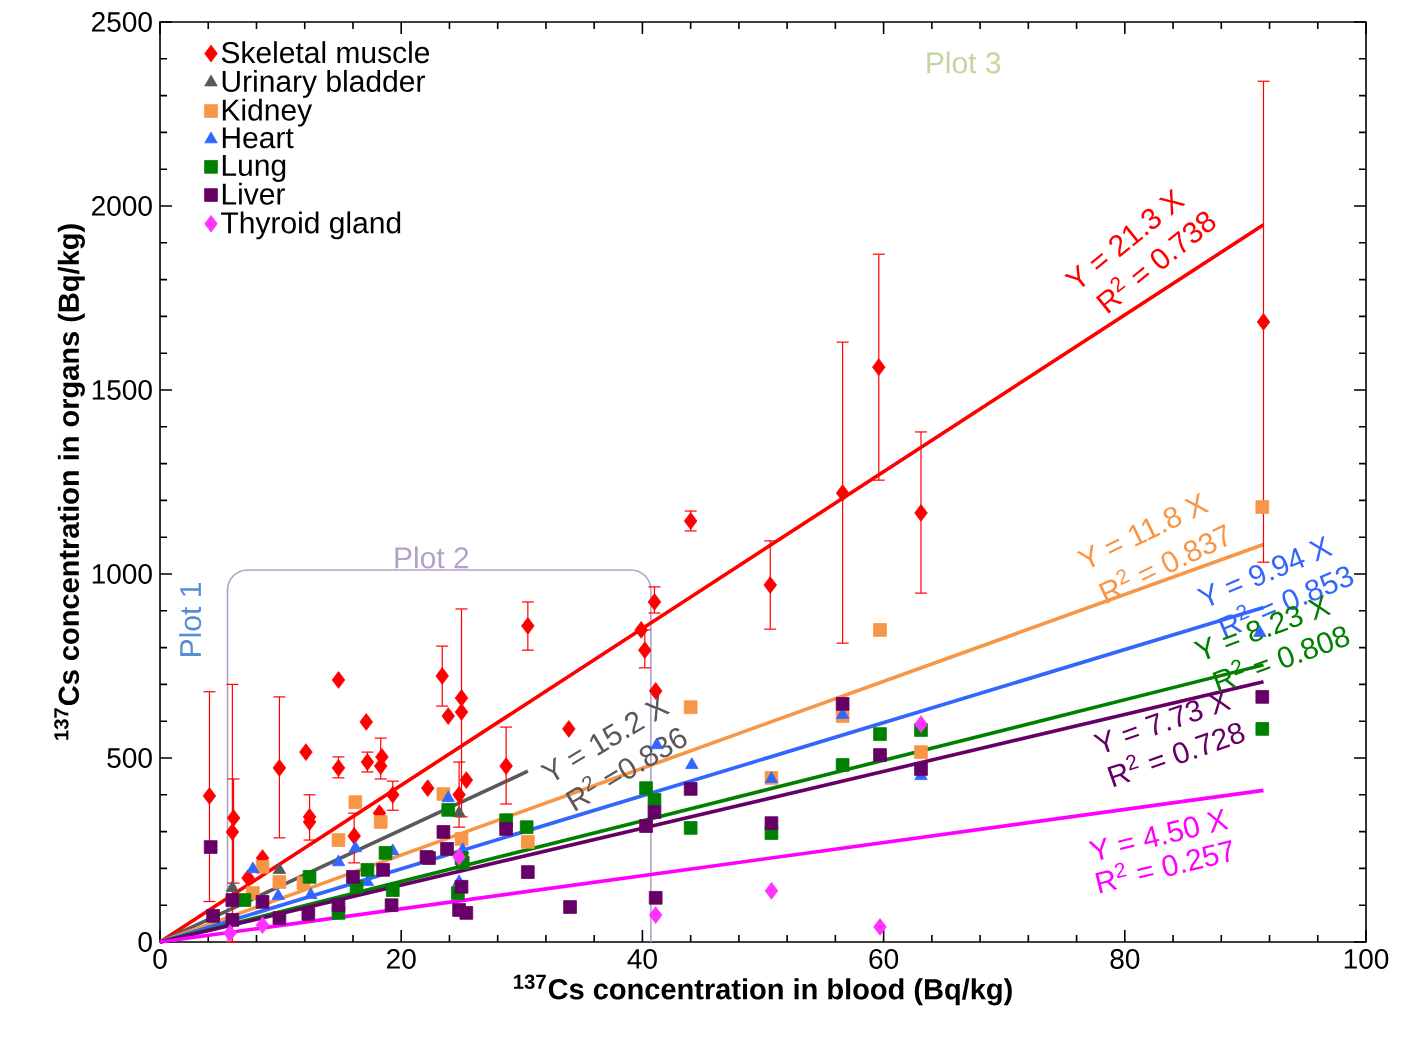 The width and height of the screenshot is (1401, 1037). What do you see at coordinates (69, 482) in the screenshot?
I see `y-axis-title: $^{137}$Cs concentration in organs (Bq/kg)` at bounding box center [69, 482].